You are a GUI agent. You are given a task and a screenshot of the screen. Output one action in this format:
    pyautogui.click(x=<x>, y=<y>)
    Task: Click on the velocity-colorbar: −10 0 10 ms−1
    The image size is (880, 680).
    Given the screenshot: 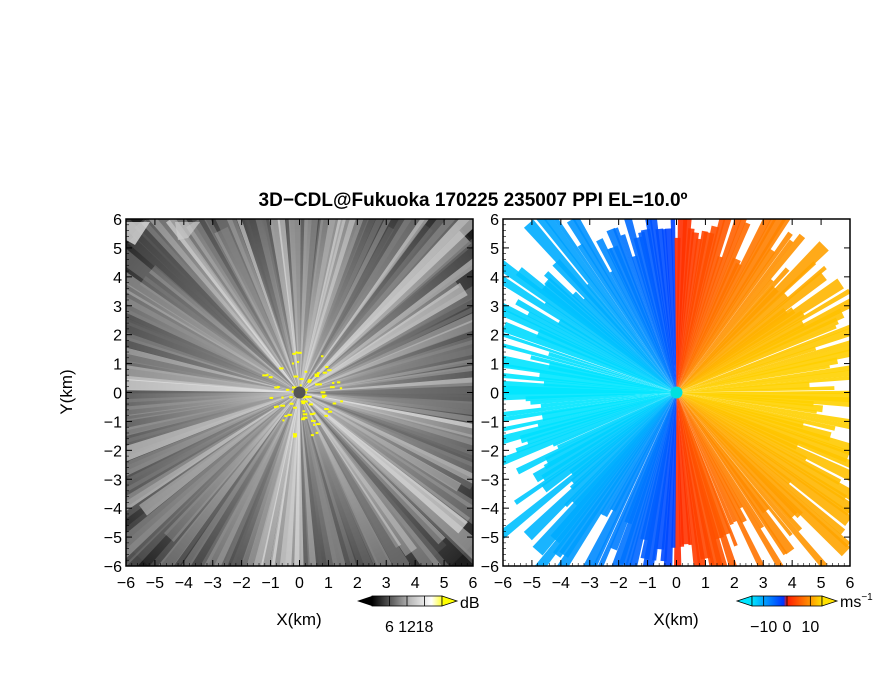 What is the action you would take?
    pyautogui.click(x=804, y=614)
    